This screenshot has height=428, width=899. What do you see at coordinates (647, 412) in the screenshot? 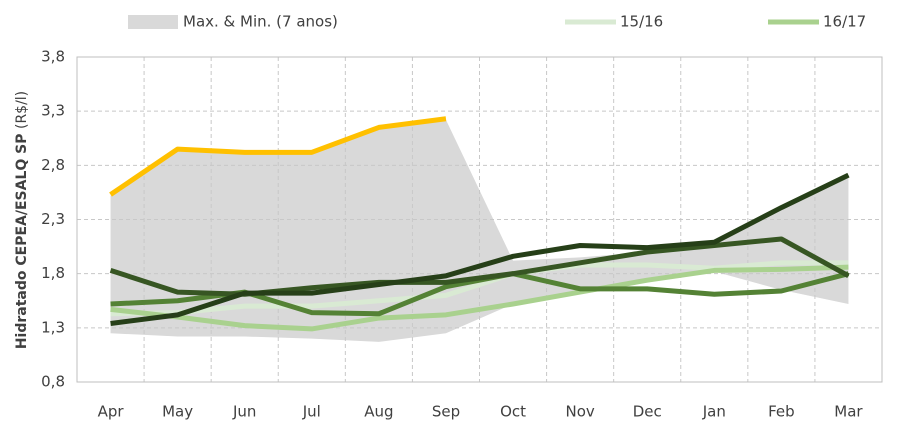
I see `x-tick-label: Dec` at bounding box center [647, 412].